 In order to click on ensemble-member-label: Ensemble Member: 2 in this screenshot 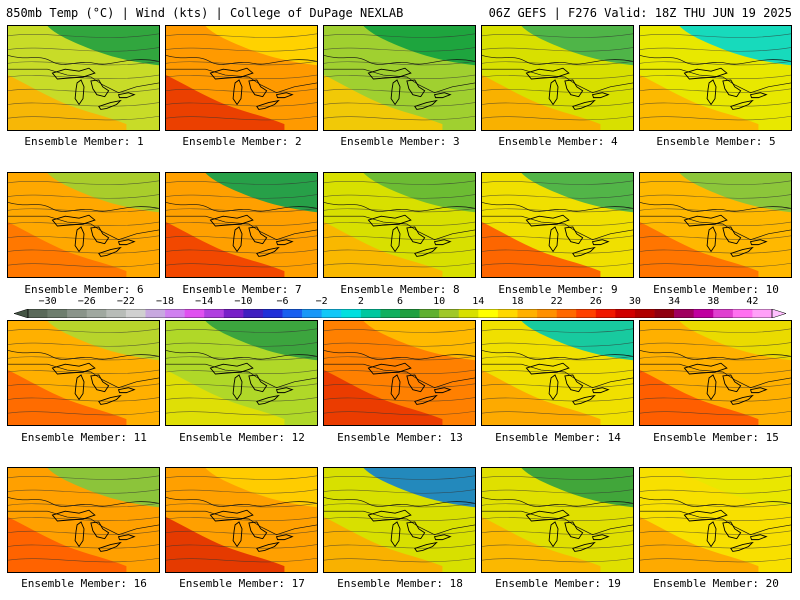, I will do `click(242, 141)`.